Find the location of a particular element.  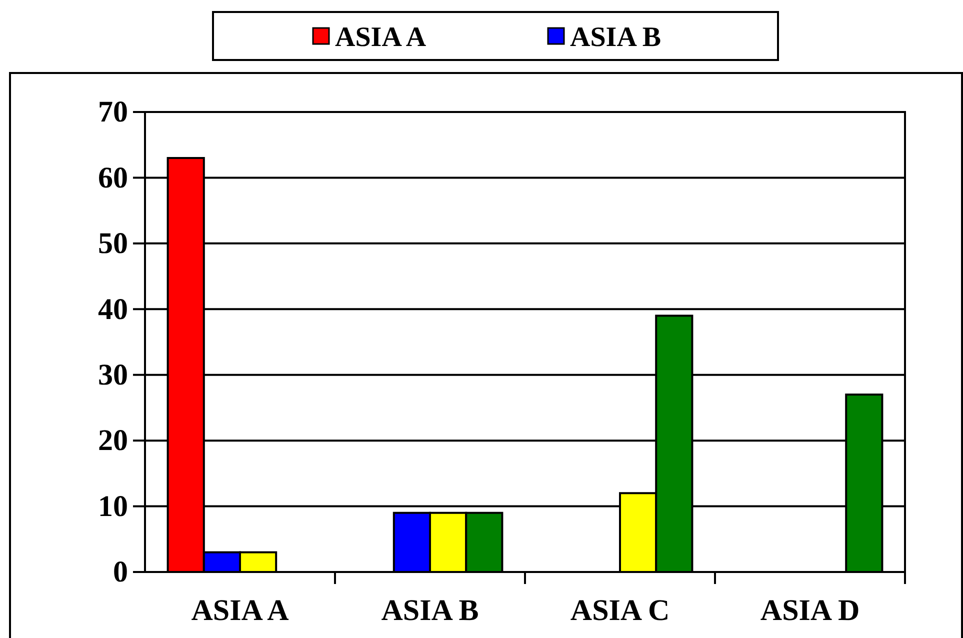

x-tick-label: ASIA B is located at coordinates (430, 610).